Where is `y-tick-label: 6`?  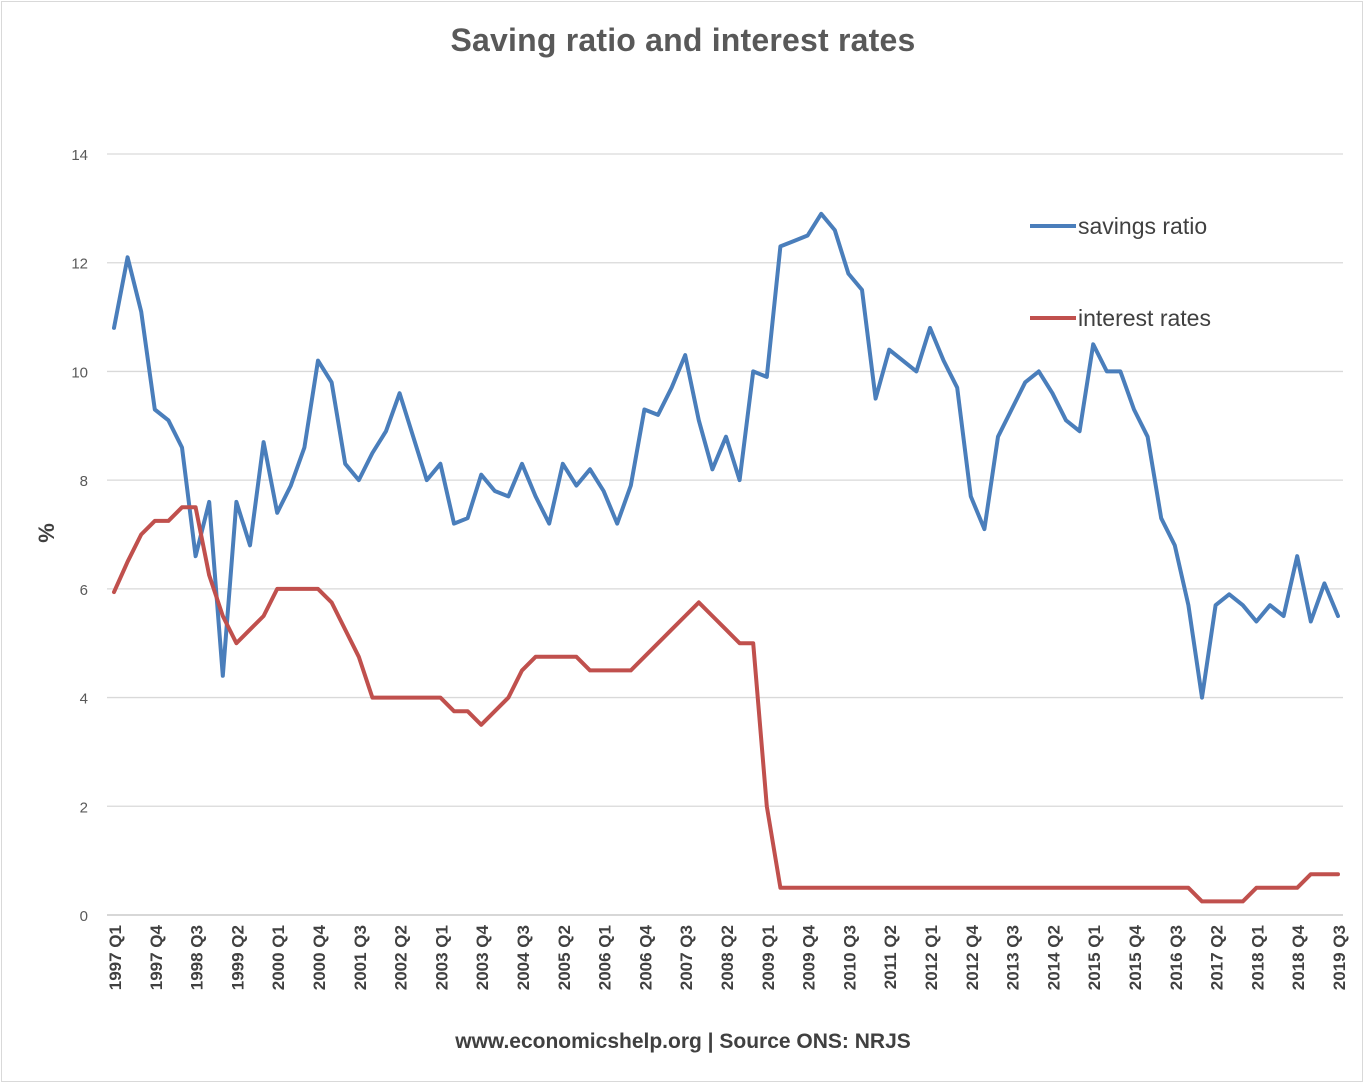 y-tick-label: 6 is located at coordinates (84, 590).